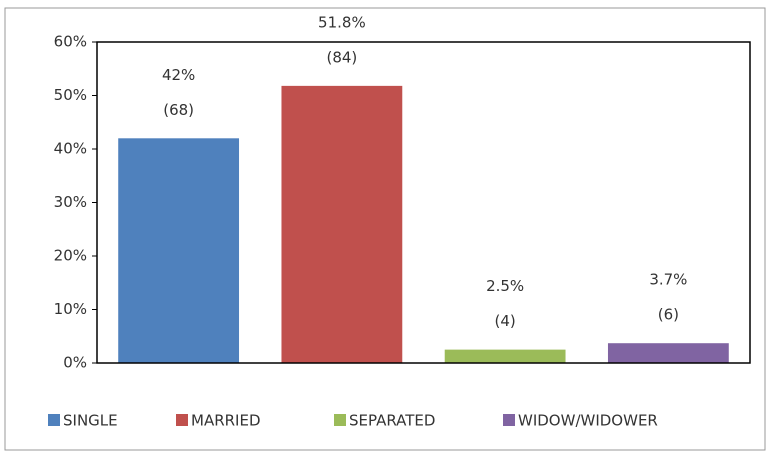 The height and width of the screenshot is (455, 771). What do you see at coordinates (75, 363) in the screenshot?
I see `y-tick-label: 0%` at bounding box center [75, 363].